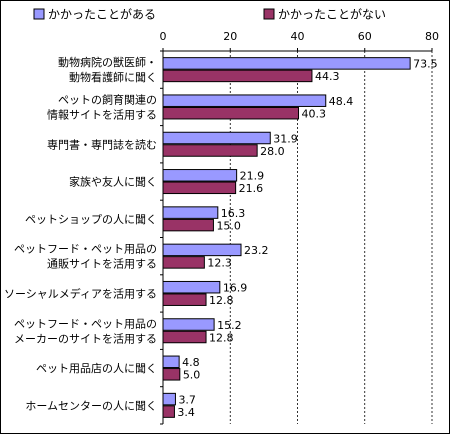 This screenshot has width=450, height=434. What do you see at coordinates (425, 64) in the screenshot?
I see `data-label: 73.5` at bounding box center [425, 64].